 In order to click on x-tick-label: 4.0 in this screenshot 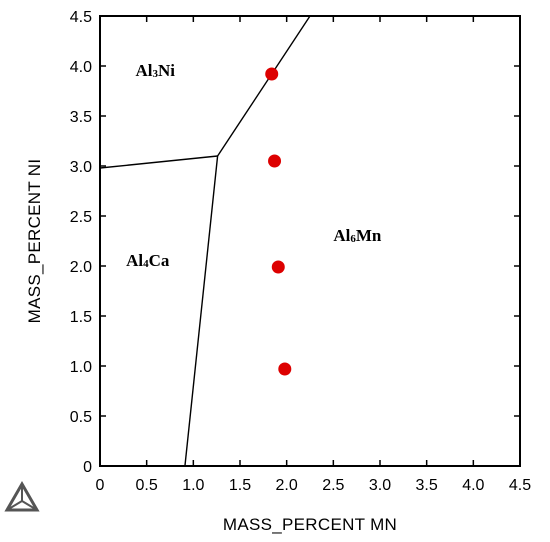, I will do `click(473, 485)`.